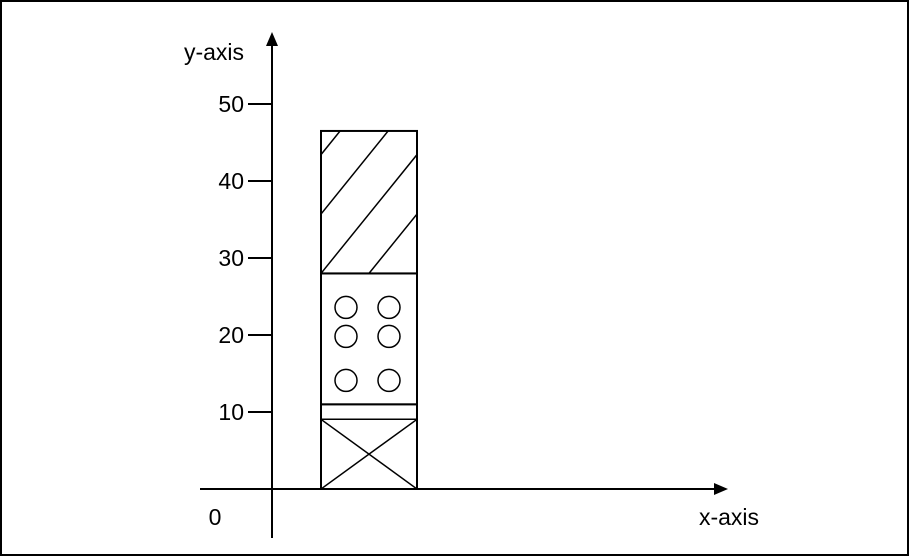 Image resolution: width=909 pixels, height=558 pixels. What do you see at coordinates (231, 181) in the screenshot?
I see `y-tick-label: 40` at bounding box center [231, 181].